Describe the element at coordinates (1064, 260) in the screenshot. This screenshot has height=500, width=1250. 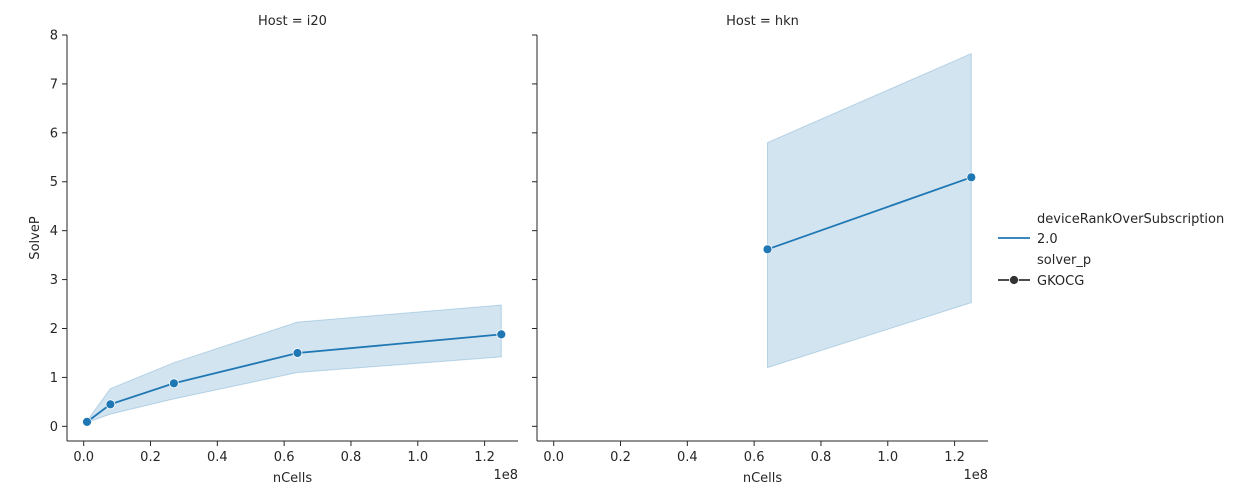
I see `legend-style-title: solver_p` at that location.